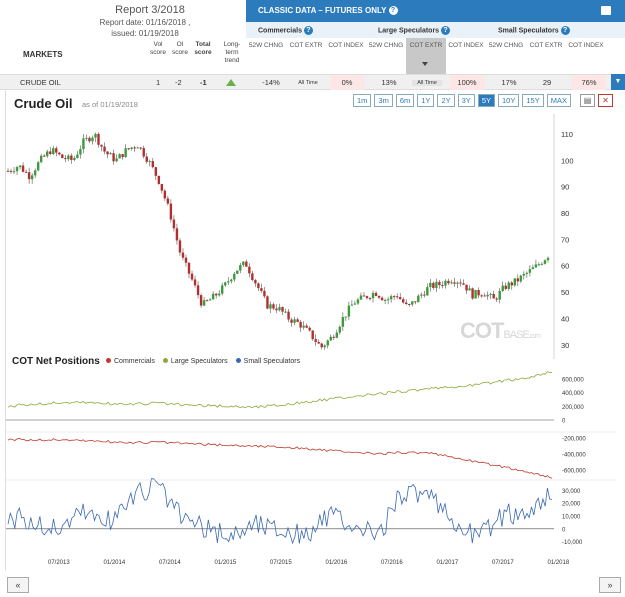 The width and height of the screenshot is (625, 597). Describe the element at coordinates (40, 82) in the screenshot. I see `market-name: CRUDE OIL` at that location.